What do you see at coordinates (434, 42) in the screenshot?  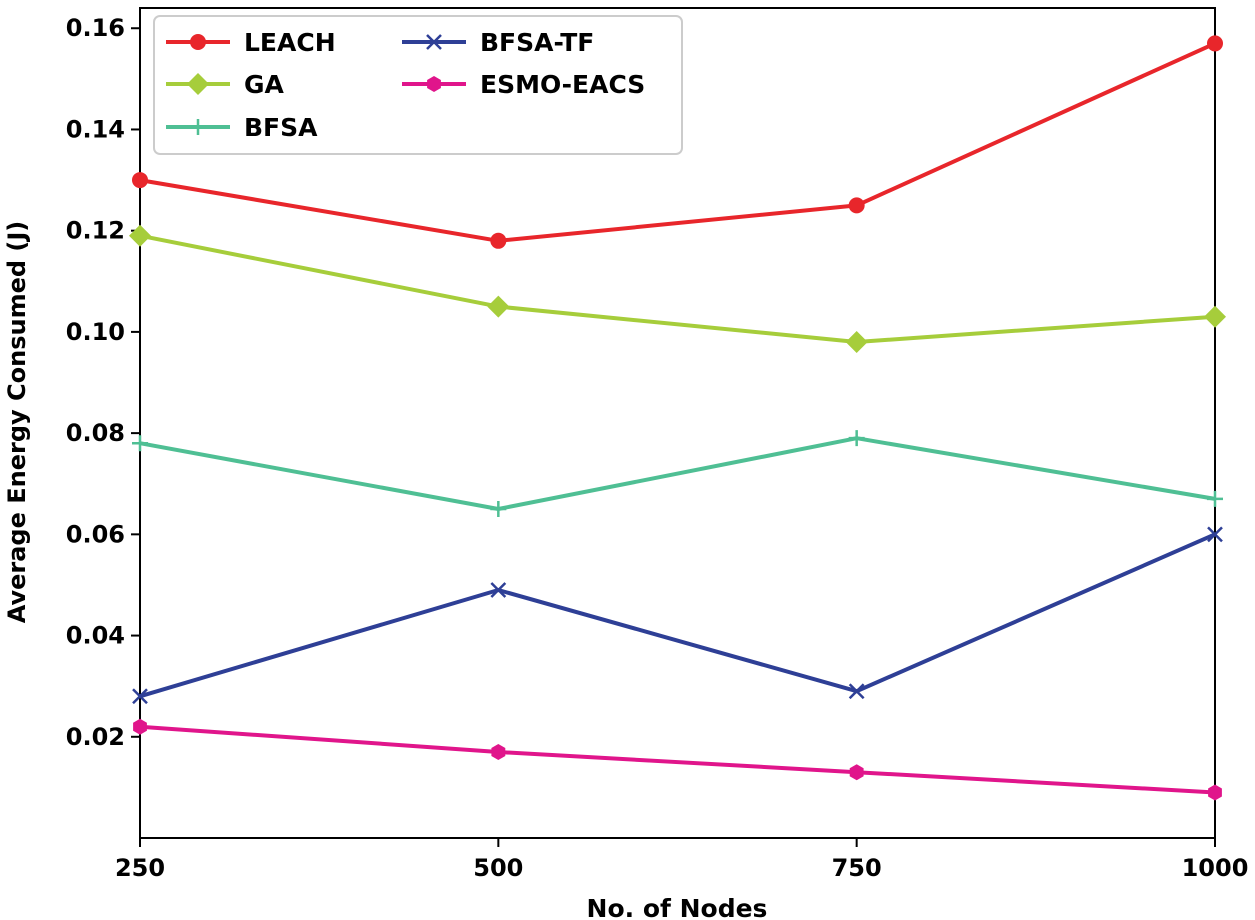 I see `legend-marker-bfsa-tf` at bounding box center [434, 42].